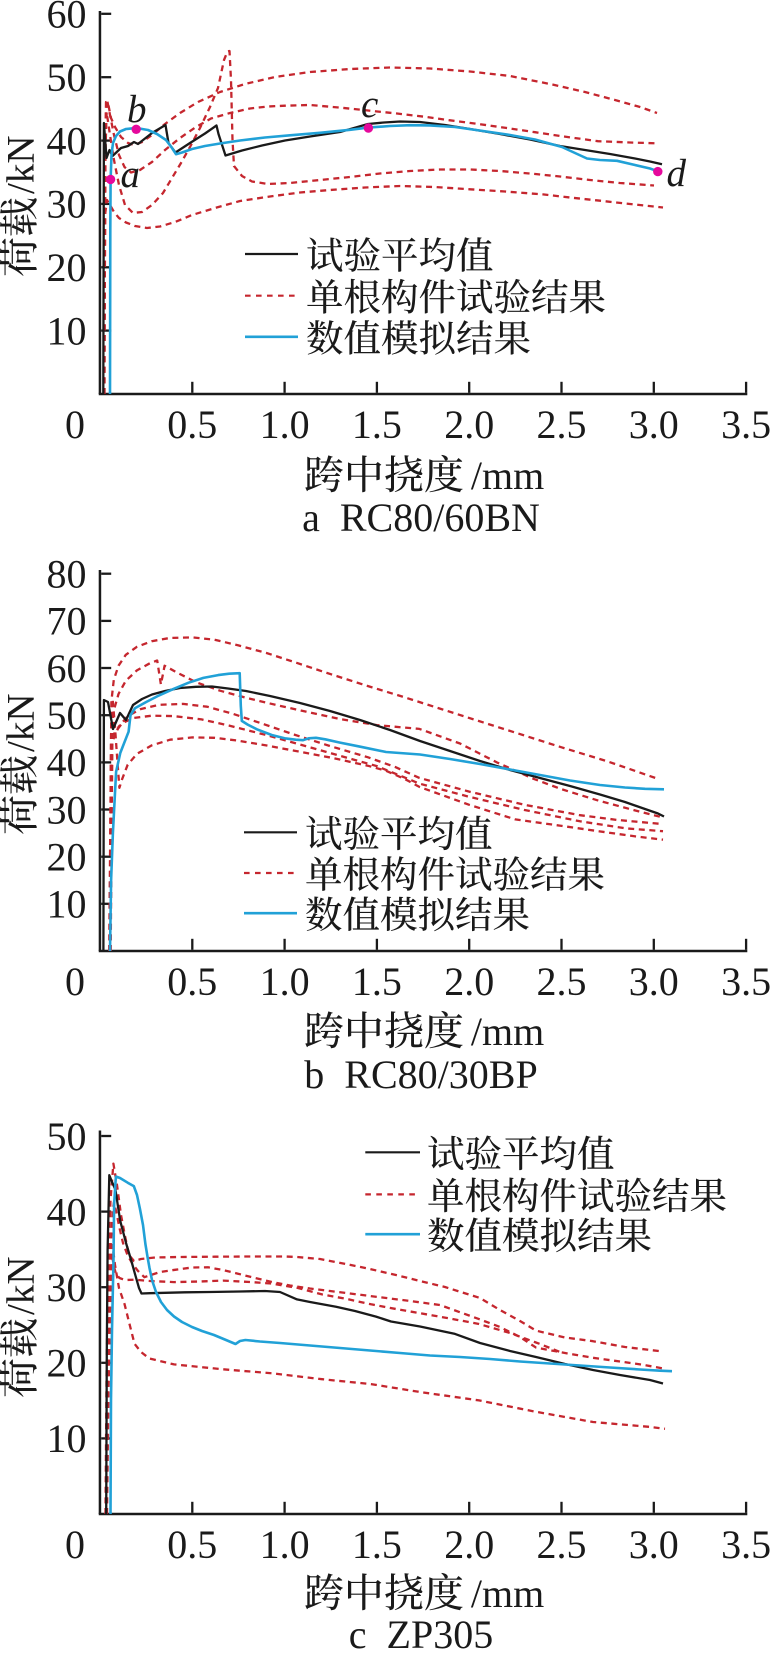 The image size is (771, 1654). I want to click on svg-text: d, so click(677, 173).